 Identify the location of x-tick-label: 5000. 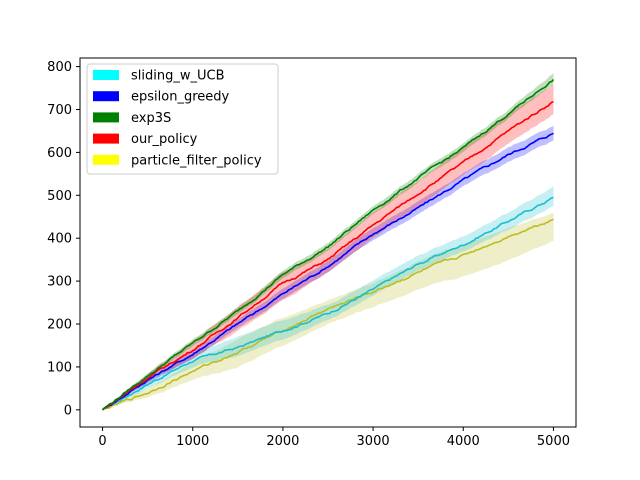
(553, 441).